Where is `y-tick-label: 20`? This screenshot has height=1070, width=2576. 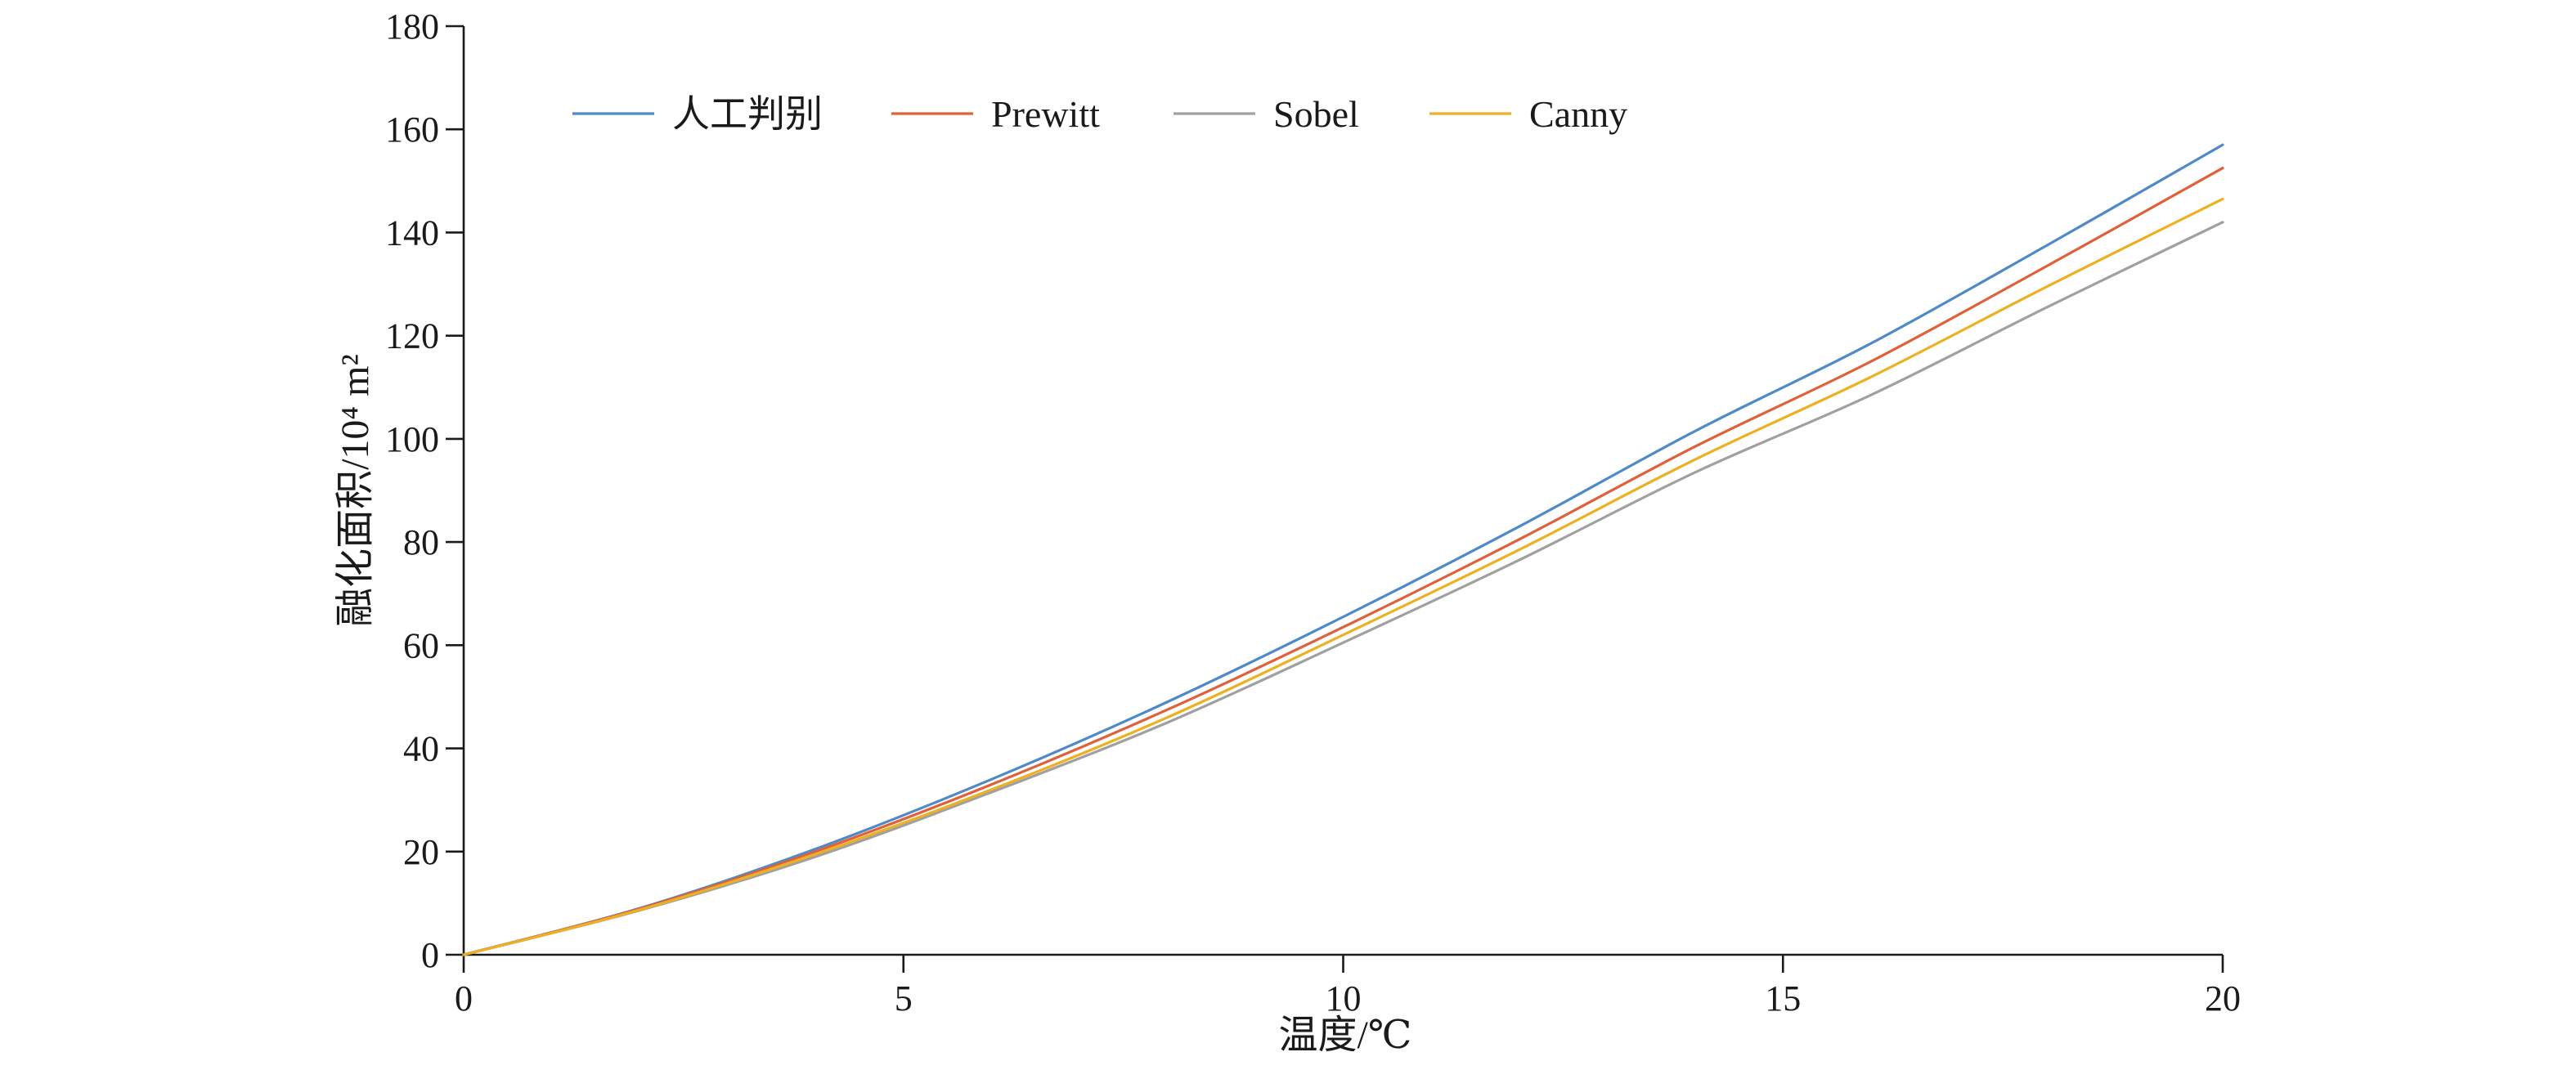
y-tick-label: 20 is located at coordinates (421, 852).